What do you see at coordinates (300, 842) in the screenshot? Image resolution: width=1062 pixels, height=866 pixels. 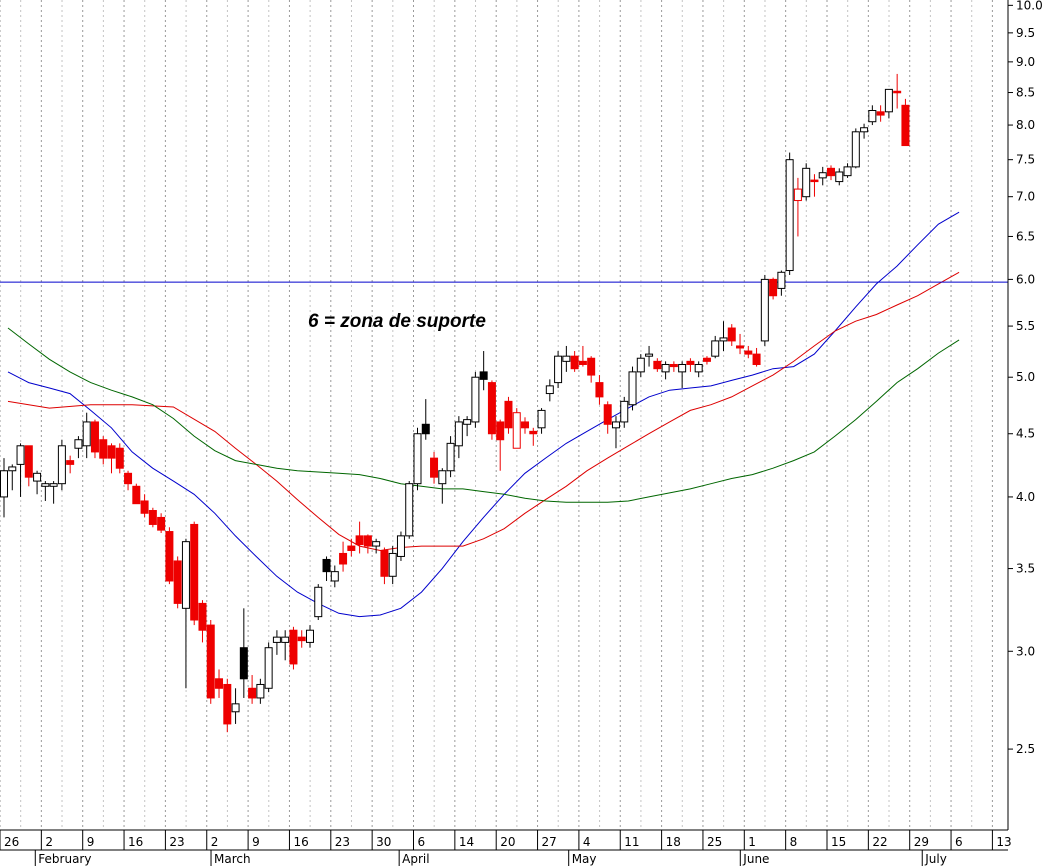 I see `x-tick-label: 16` at bounding box center [300, 842].